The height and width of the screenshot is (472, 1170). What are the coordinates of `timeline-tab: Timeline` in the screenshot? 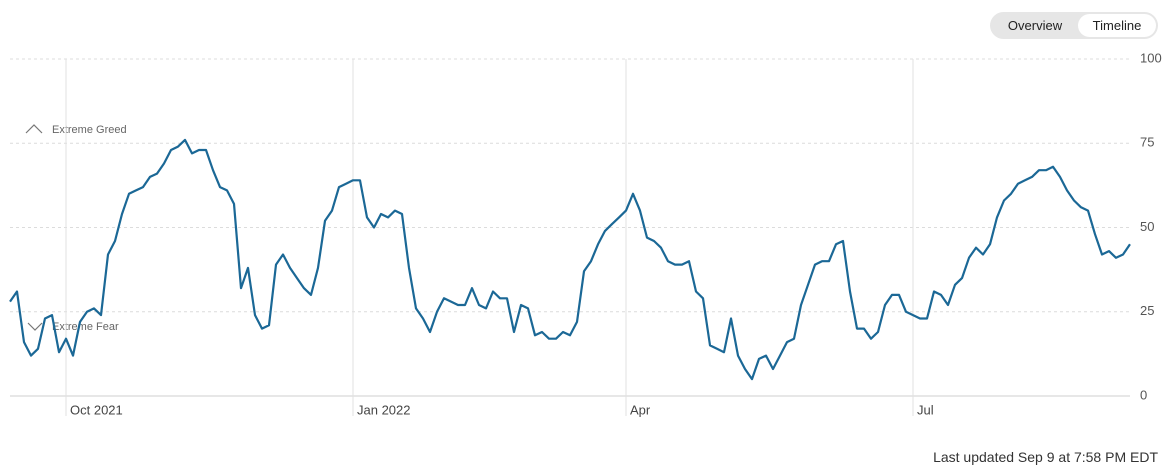 It's located at (1117, 25).